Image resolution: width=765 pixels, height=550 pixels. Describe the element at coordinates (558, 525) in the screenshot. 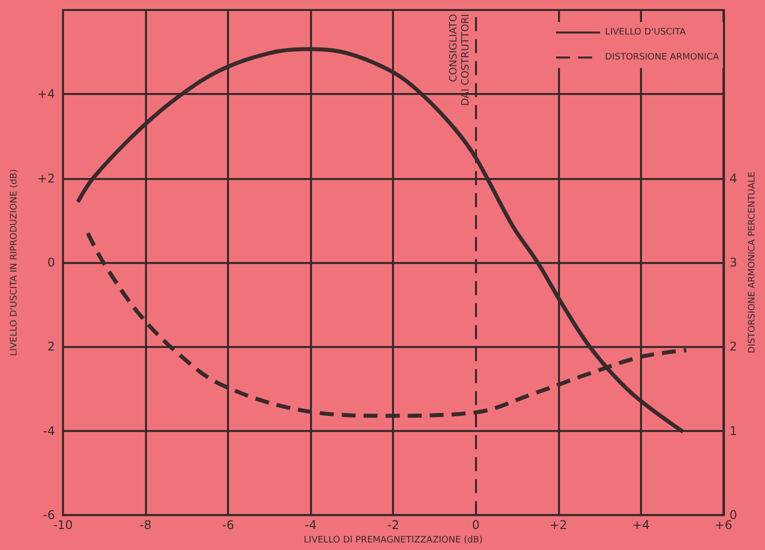

I see `x-tick-label: +2` at that location.